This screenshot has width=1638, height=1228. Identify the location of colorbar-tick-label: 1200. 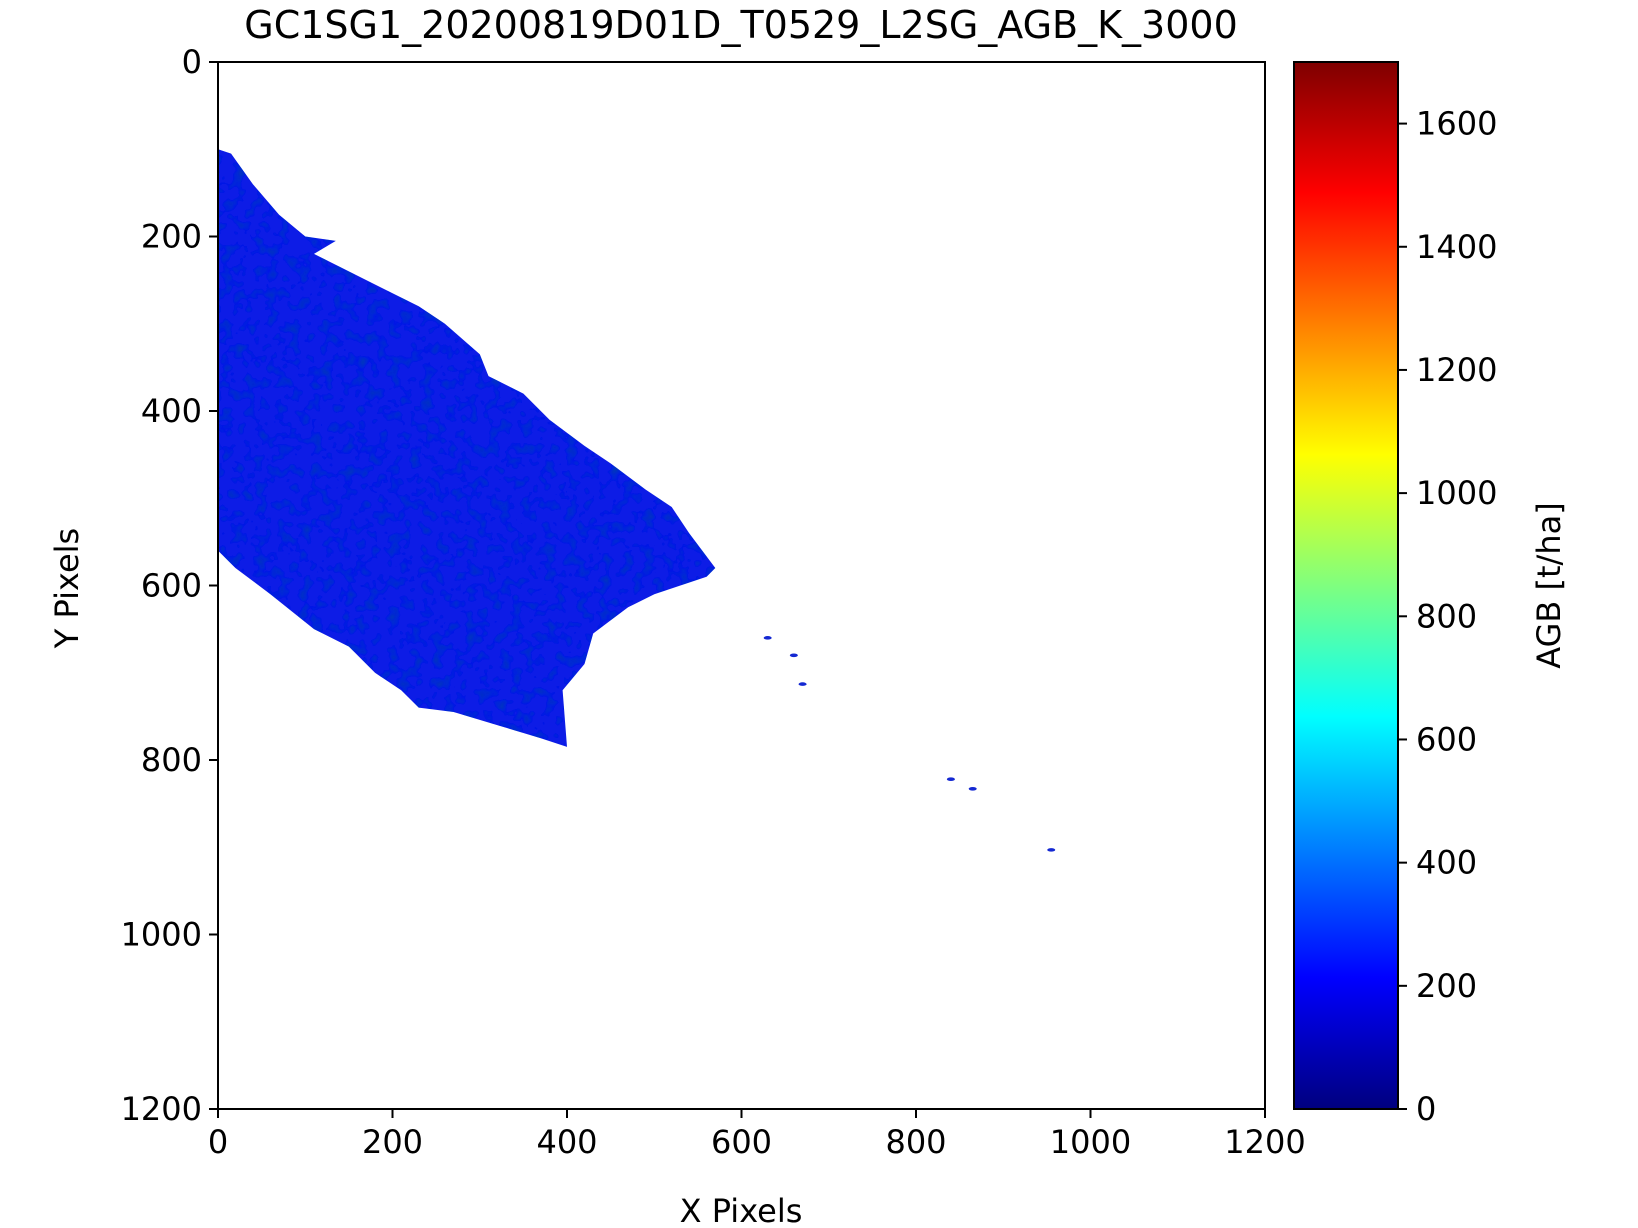
(1456, 370).